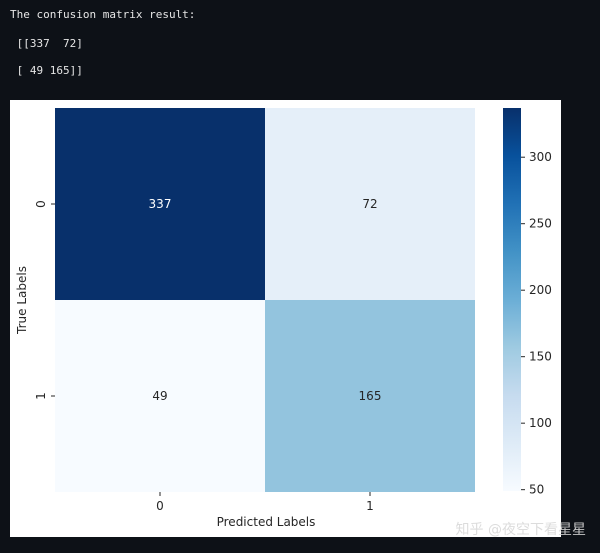  What do you see at coordinates (512, 299) in the screenshot?
I see `colorbar` at bounding box center [512, 299].